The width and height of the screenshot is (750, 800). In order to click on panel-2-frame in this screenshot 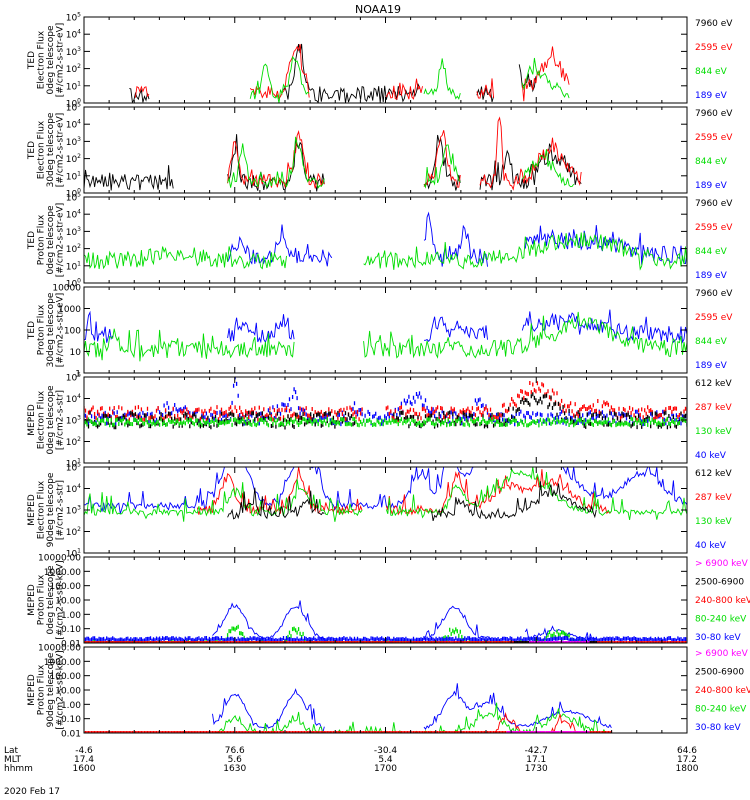, I will do `click(385, 150)`.